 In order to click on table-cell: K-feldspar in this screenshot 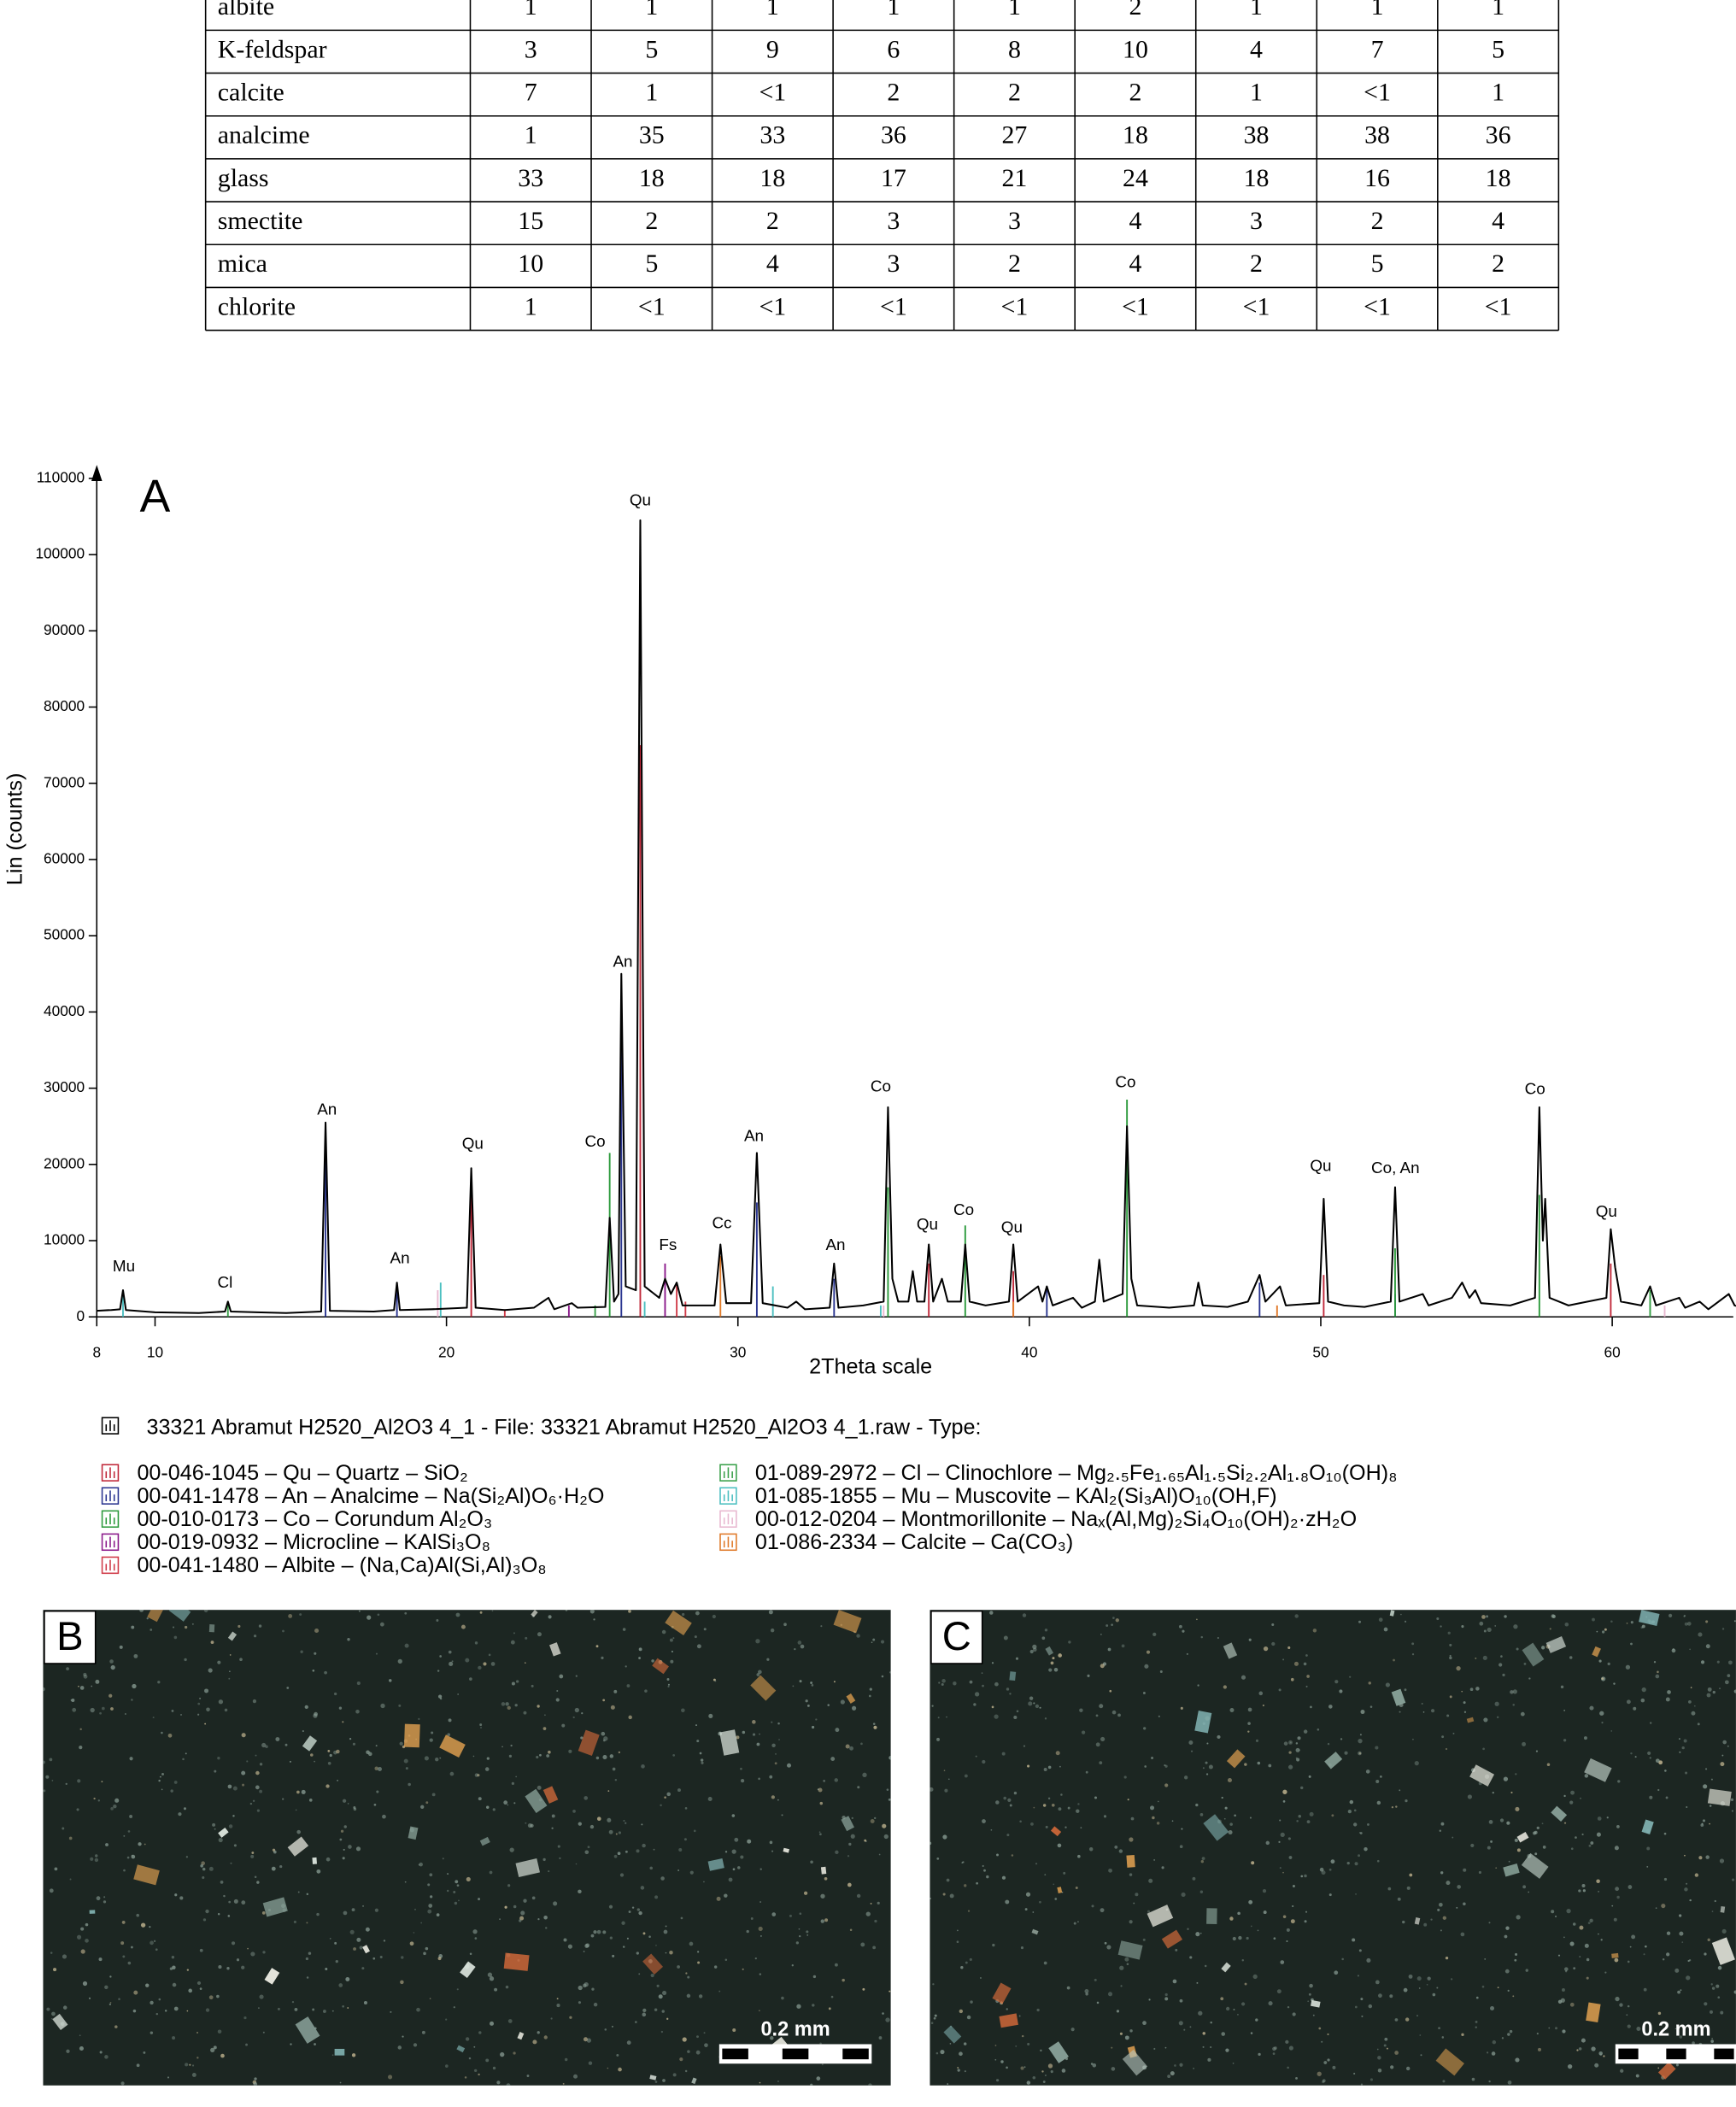, I will do `click(272, 49)`.